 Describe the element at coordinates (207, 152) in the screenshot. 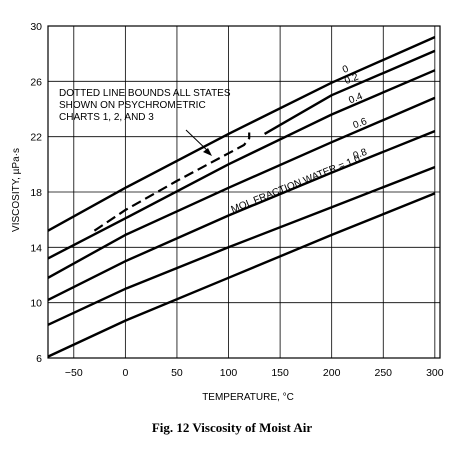

I see `annotation-arrowhead` at that location.